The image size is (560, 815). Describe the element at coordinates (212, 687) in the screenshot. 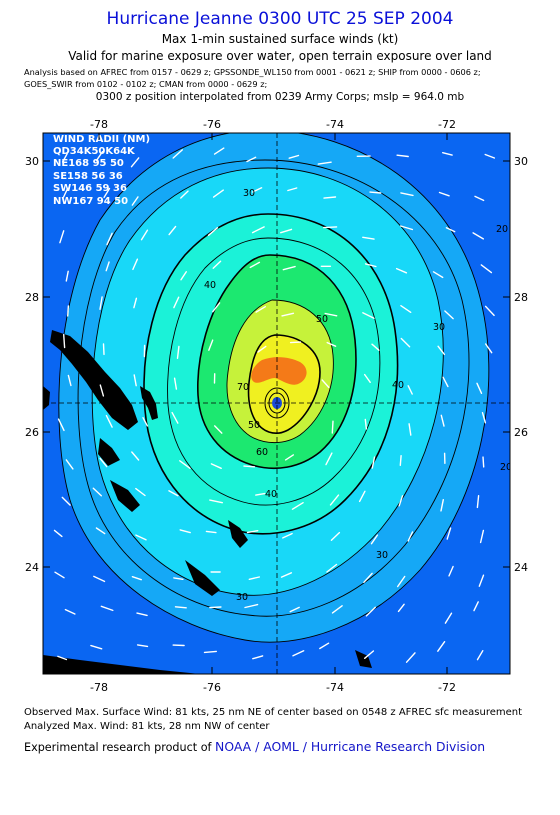

I see `lon-label-bottom: -76` at that location.